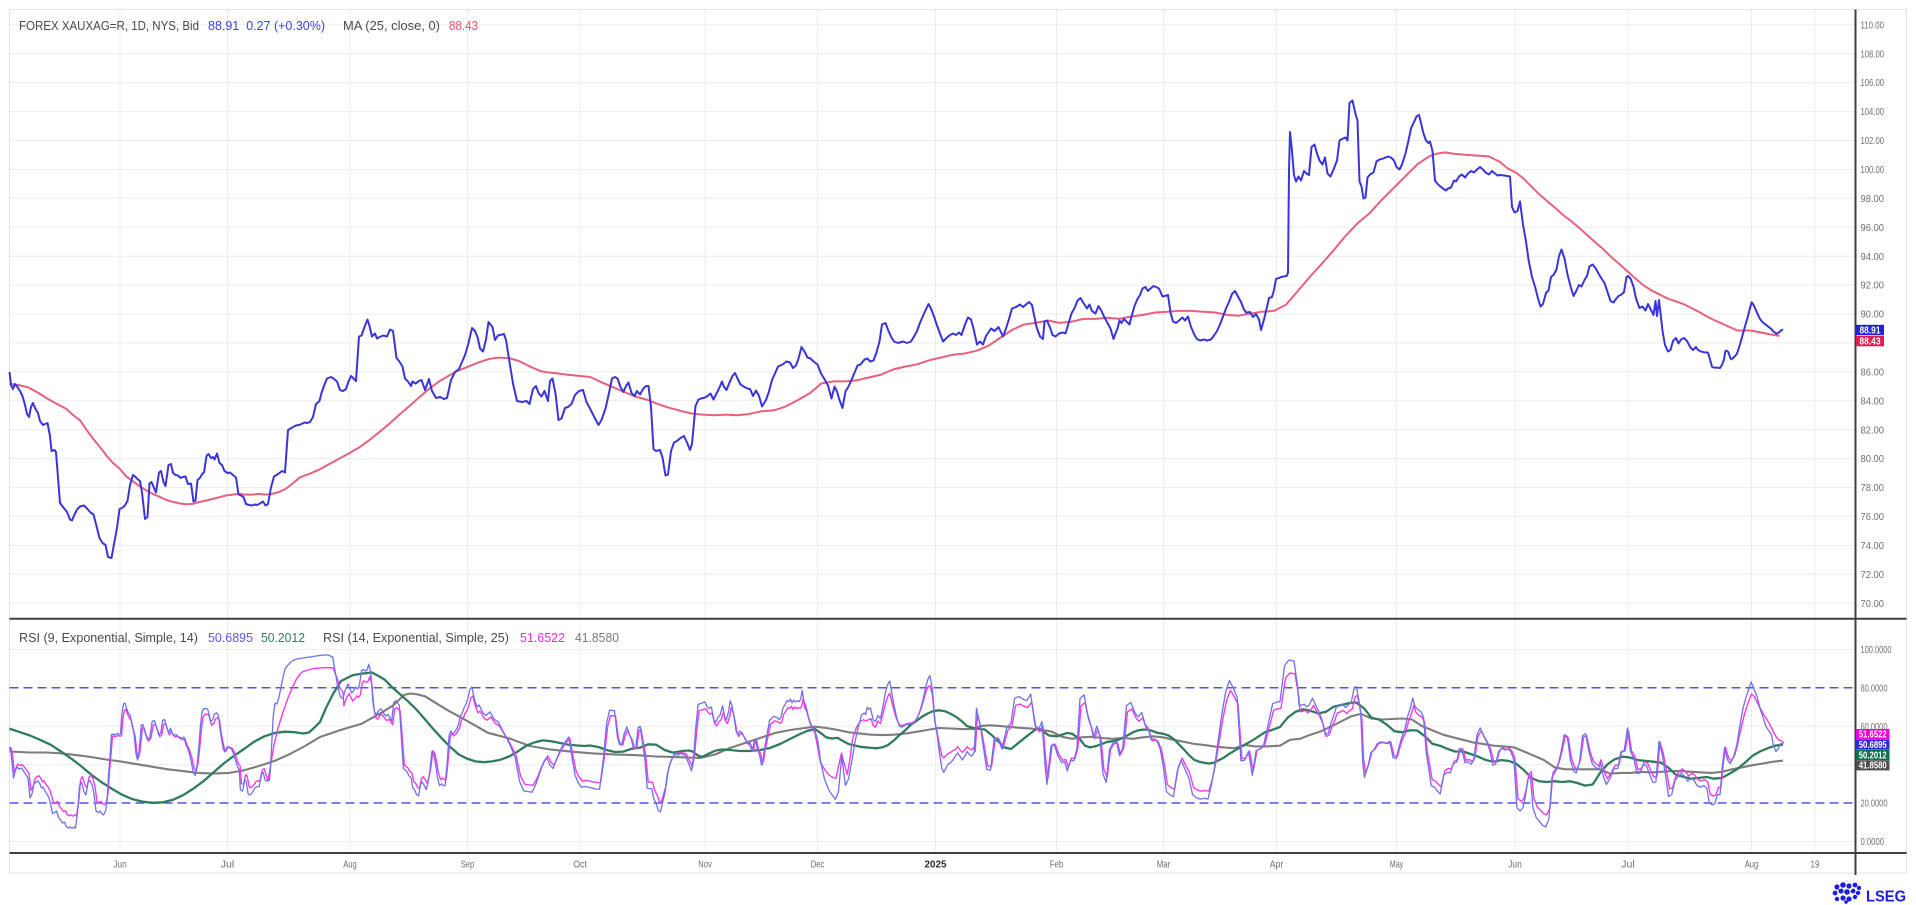 Image resolution: width=1916 pixels, height=905 pixels. What do you see at coordinates (266, 25) in the screenshot?
I see `svg-text: 88.91 0.27 (+0.30%)` at bounding box center [266, 25].